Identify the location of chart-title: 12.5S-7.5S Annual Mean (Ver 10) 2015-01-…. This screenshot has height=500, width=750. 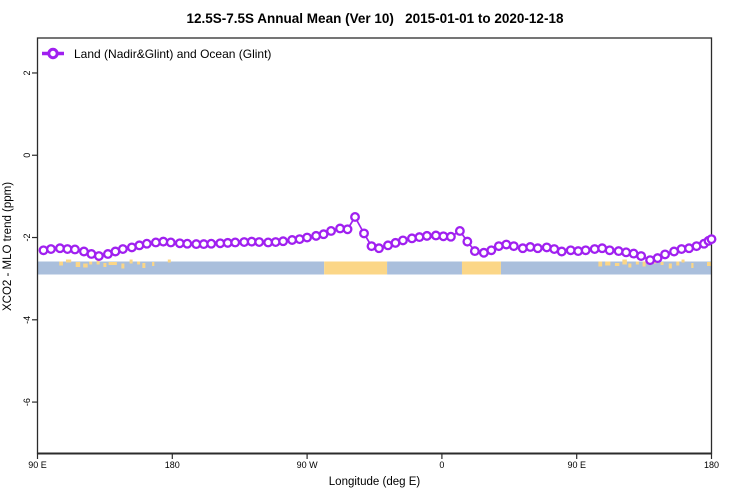
(375, 18).